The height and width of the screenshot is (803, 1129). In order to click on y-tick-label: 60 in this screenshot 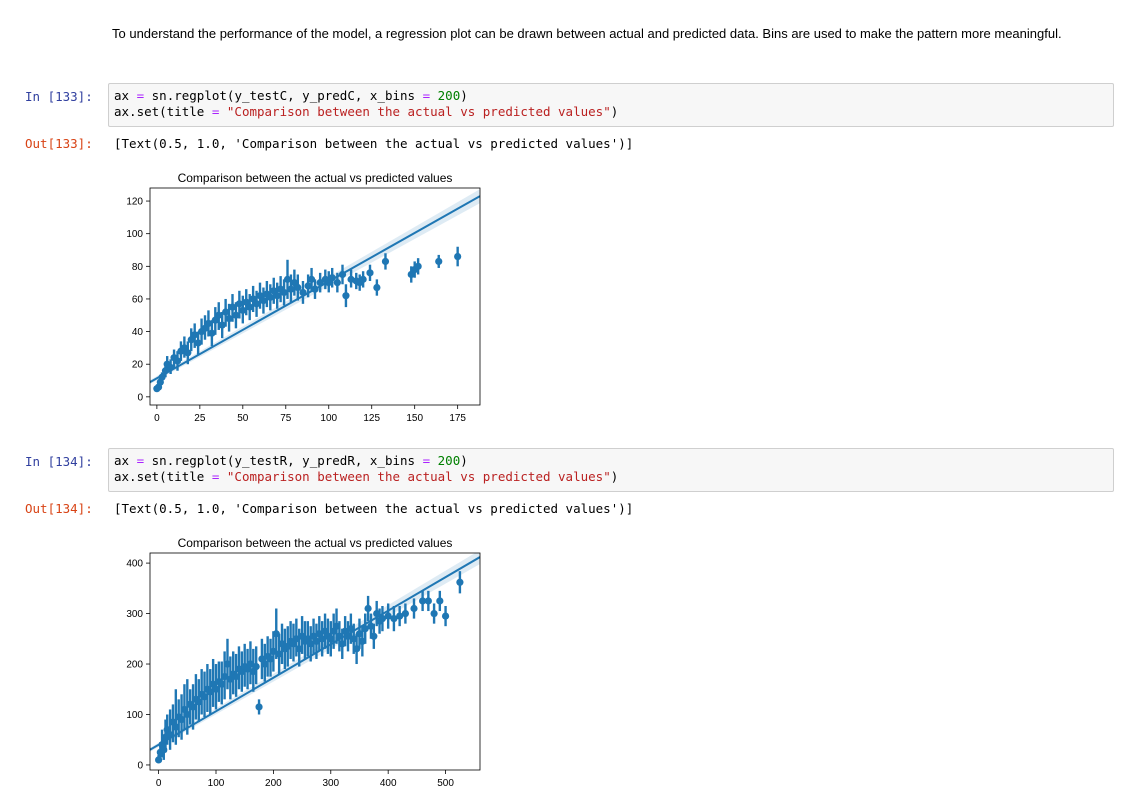, I will do `click(138, 299)`.